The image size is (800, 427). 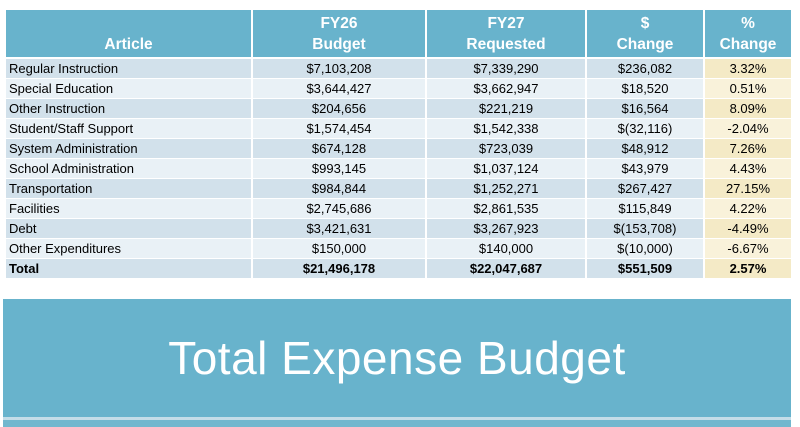 What do you see at coordinates (339, 208) in the screenshot?
I see `cell-fy26-budget: $2,745,686` at bounding box center [339, 208].